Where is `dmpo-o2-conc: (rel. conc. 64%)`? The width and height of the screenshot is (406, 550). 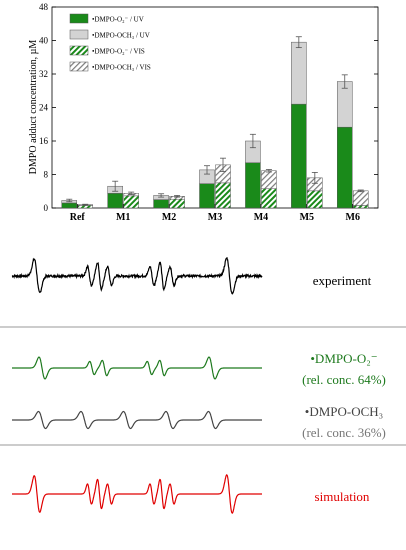 dmpo-o2-conc: (rel. conc. 64%) is located at coordinates (344, 379).